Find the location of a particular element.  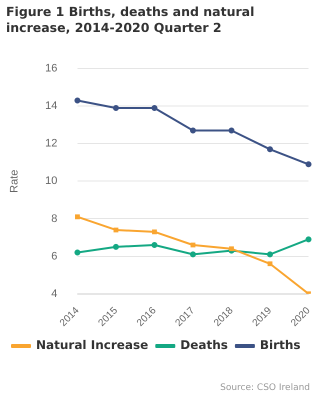

legend-label: Deaths is located at coordinates (204, 345).